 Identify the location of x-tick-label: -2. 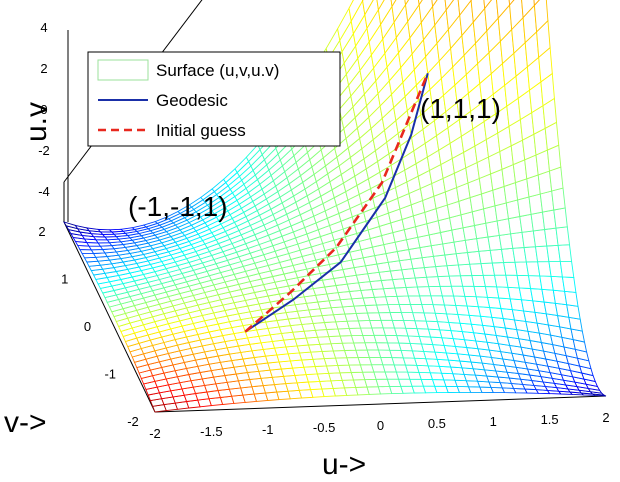
(155, 433).